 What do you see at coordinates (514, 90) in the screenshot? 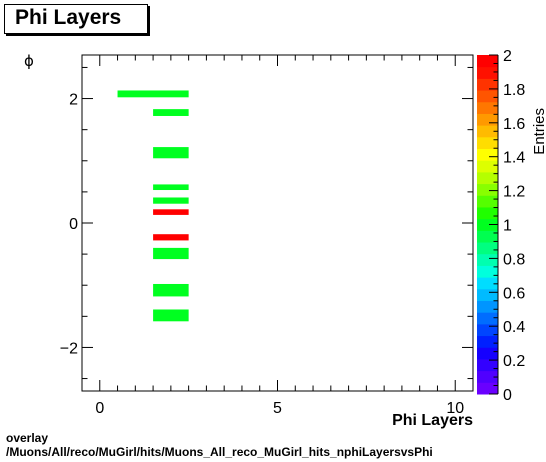
I see `z-tick-label: 1.8` at bounding box center [514, 90].